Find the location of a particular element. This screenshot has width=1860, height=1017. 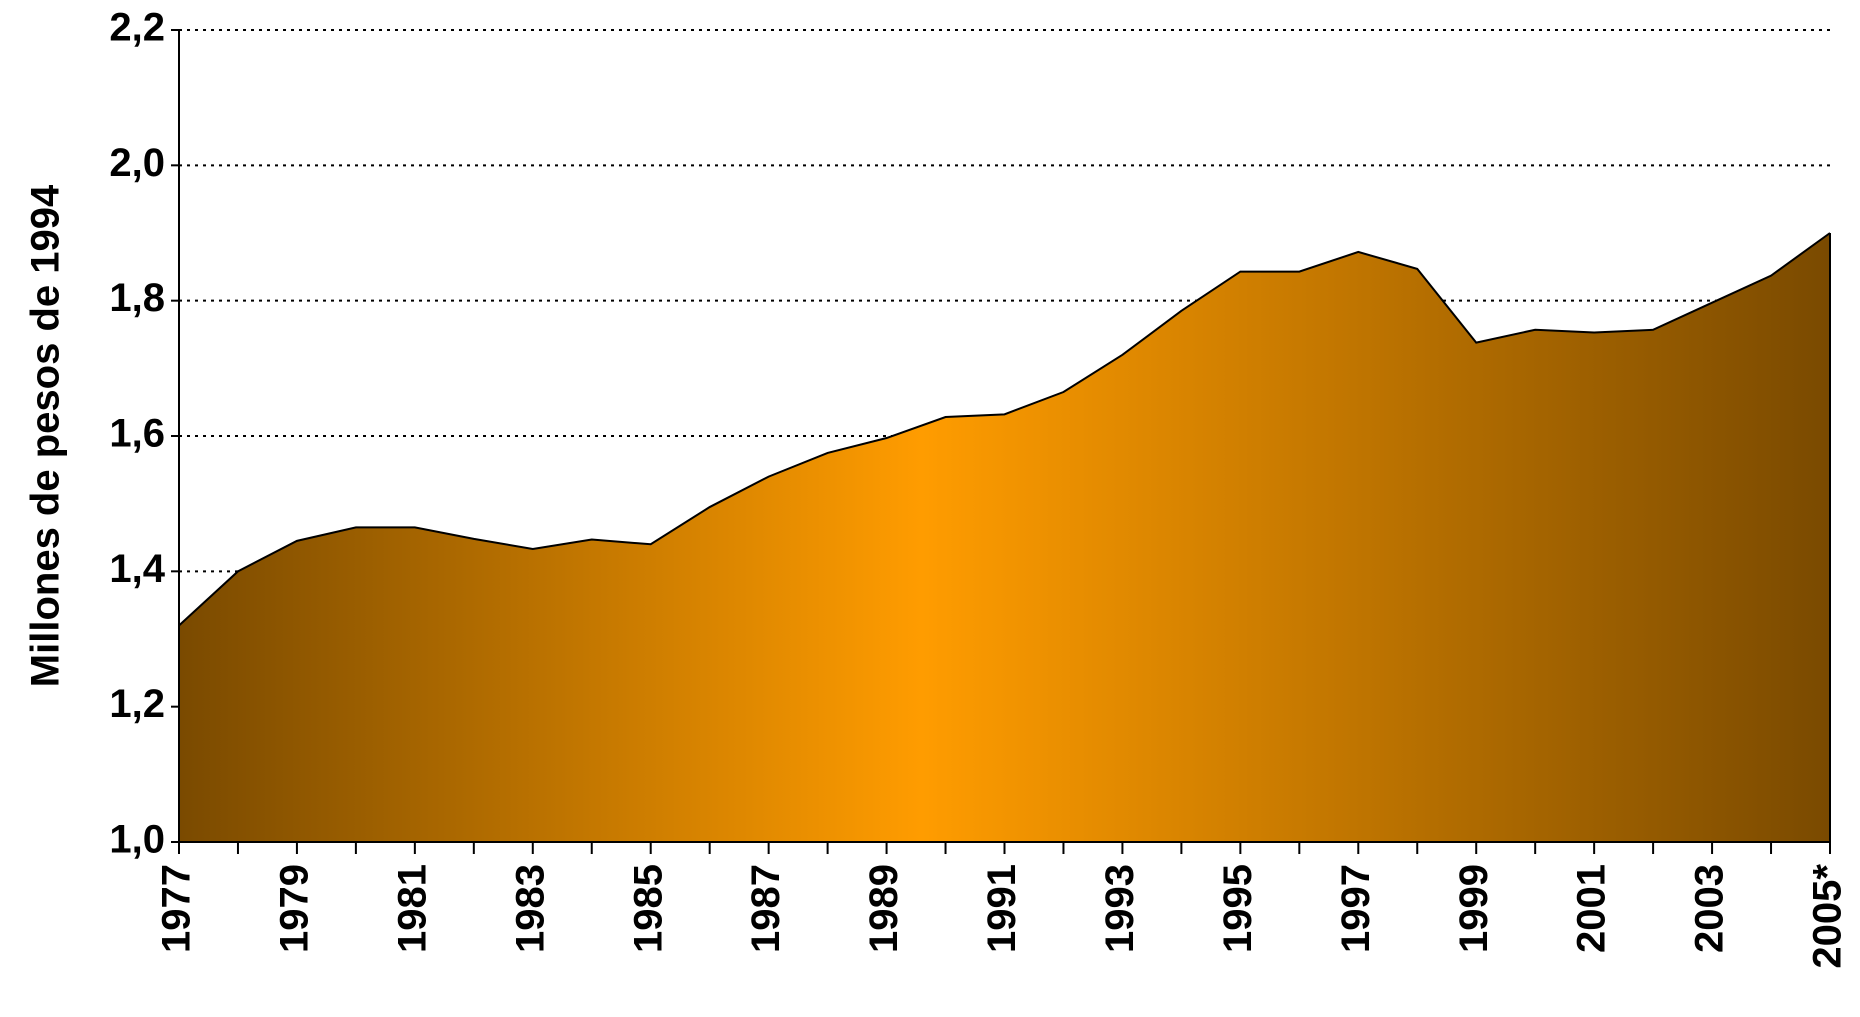

x-tick-label: 1999 is located at coordinates (1474, 908).